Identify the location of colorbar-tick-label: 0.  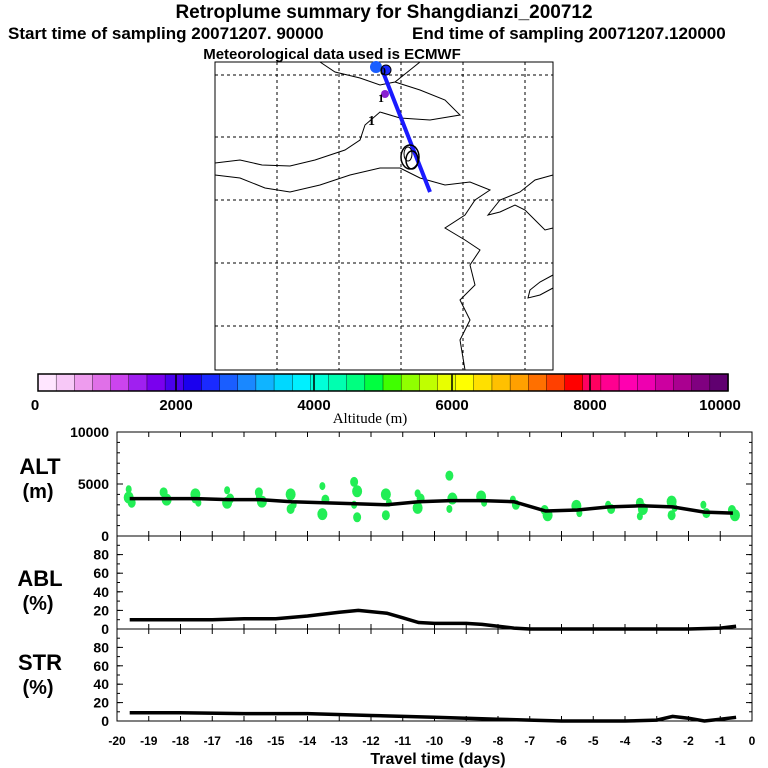
(35, 405).